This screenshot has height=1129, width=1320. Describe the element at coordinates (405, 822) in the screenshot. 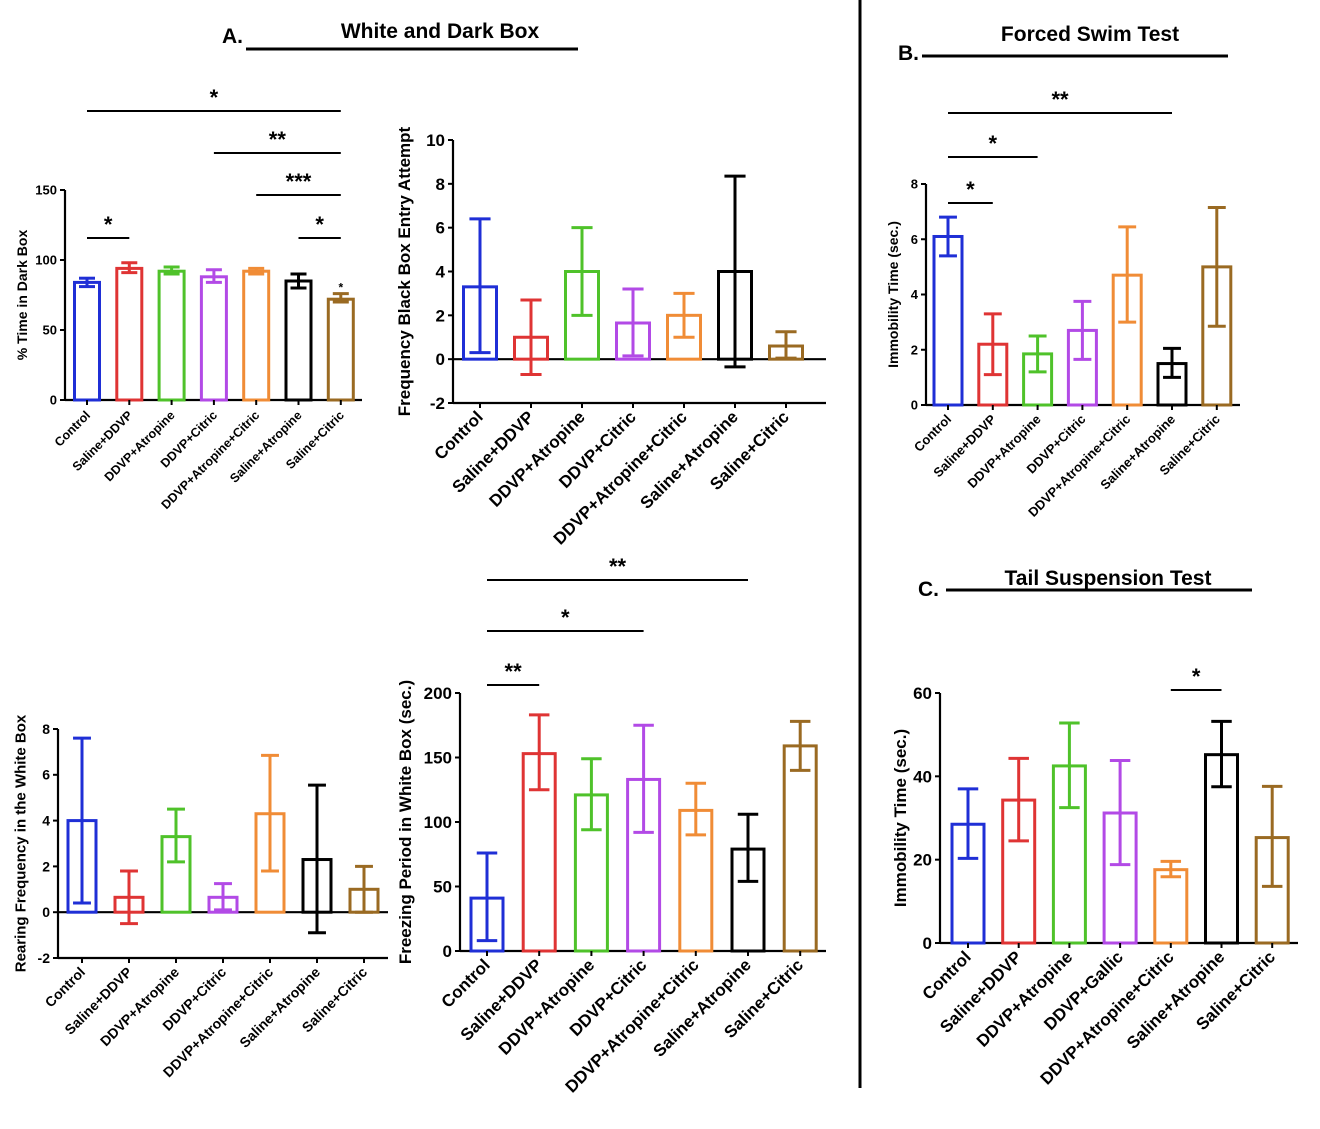

I see `y-axis-title: Freezing Period in White Box (sec.)` at that location.